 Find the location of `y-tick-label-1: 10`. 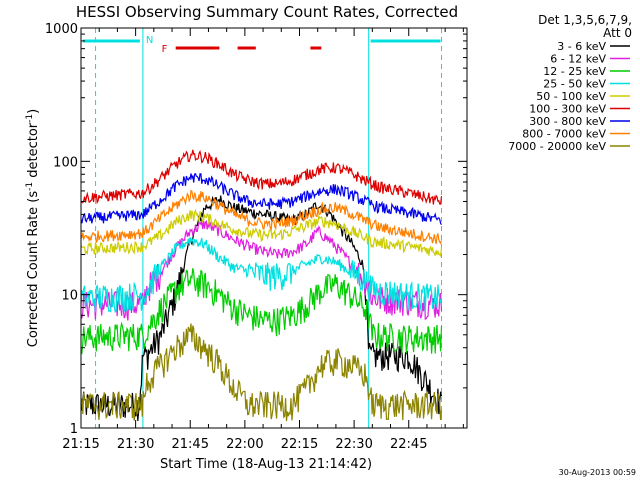

y-tick-label-1: 10 is located at coordinates (69, 296).